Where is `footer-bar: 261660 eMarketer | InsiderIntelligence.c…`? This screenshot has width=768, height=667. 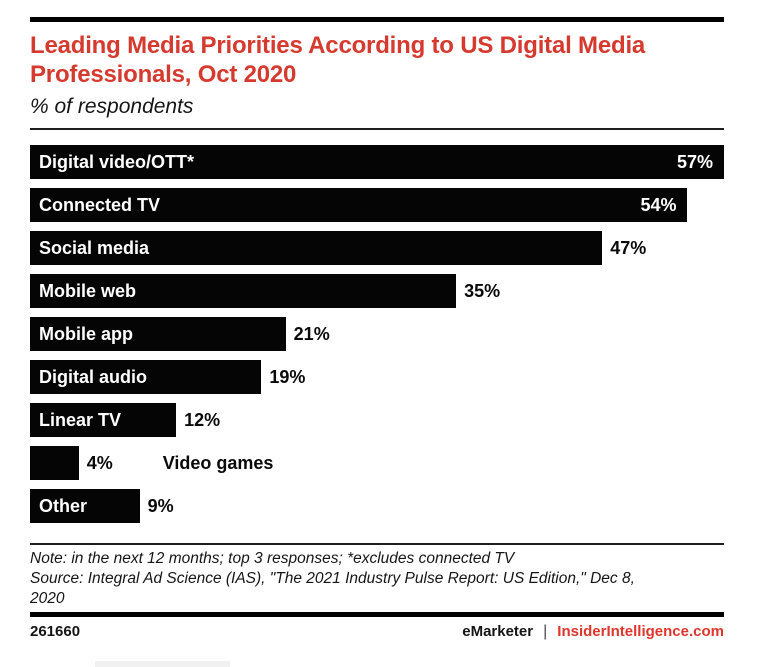
footer-bar: 261660 eMarketer | InsiderIntelligence.c… is located at coordinates (377, 632).